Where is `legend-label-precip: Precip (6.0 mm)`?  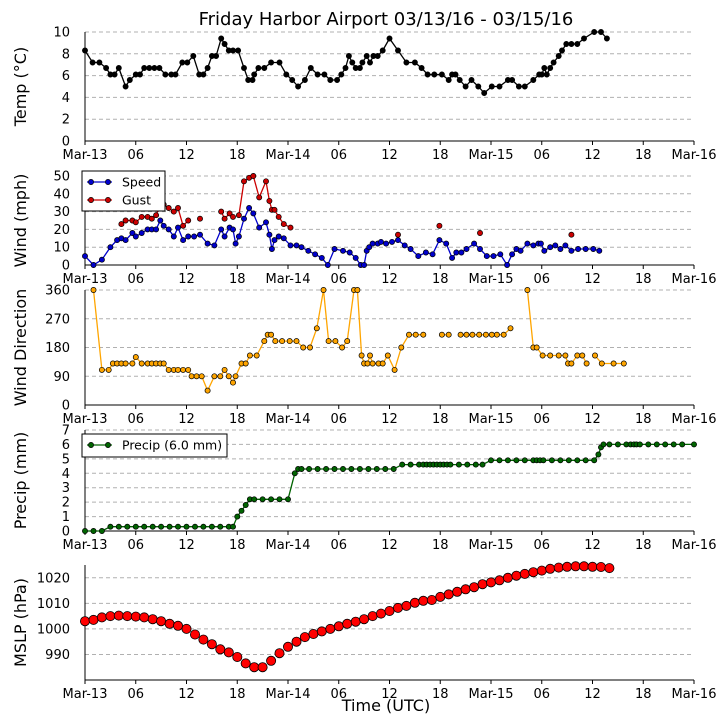 legend-label-precip: Precip (6.0 mm) is located at coordinates (172, 445).